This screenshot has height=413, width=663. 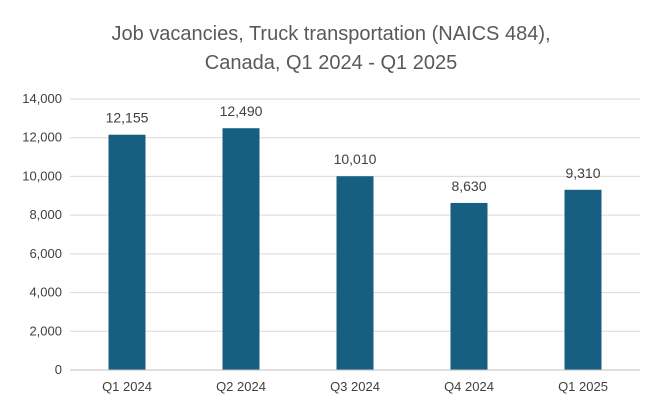 What do you see at coordinates (469, 386) in the screenshot?
I see `x-tick-label: Q4 2024` at bounding box center [469, 386].